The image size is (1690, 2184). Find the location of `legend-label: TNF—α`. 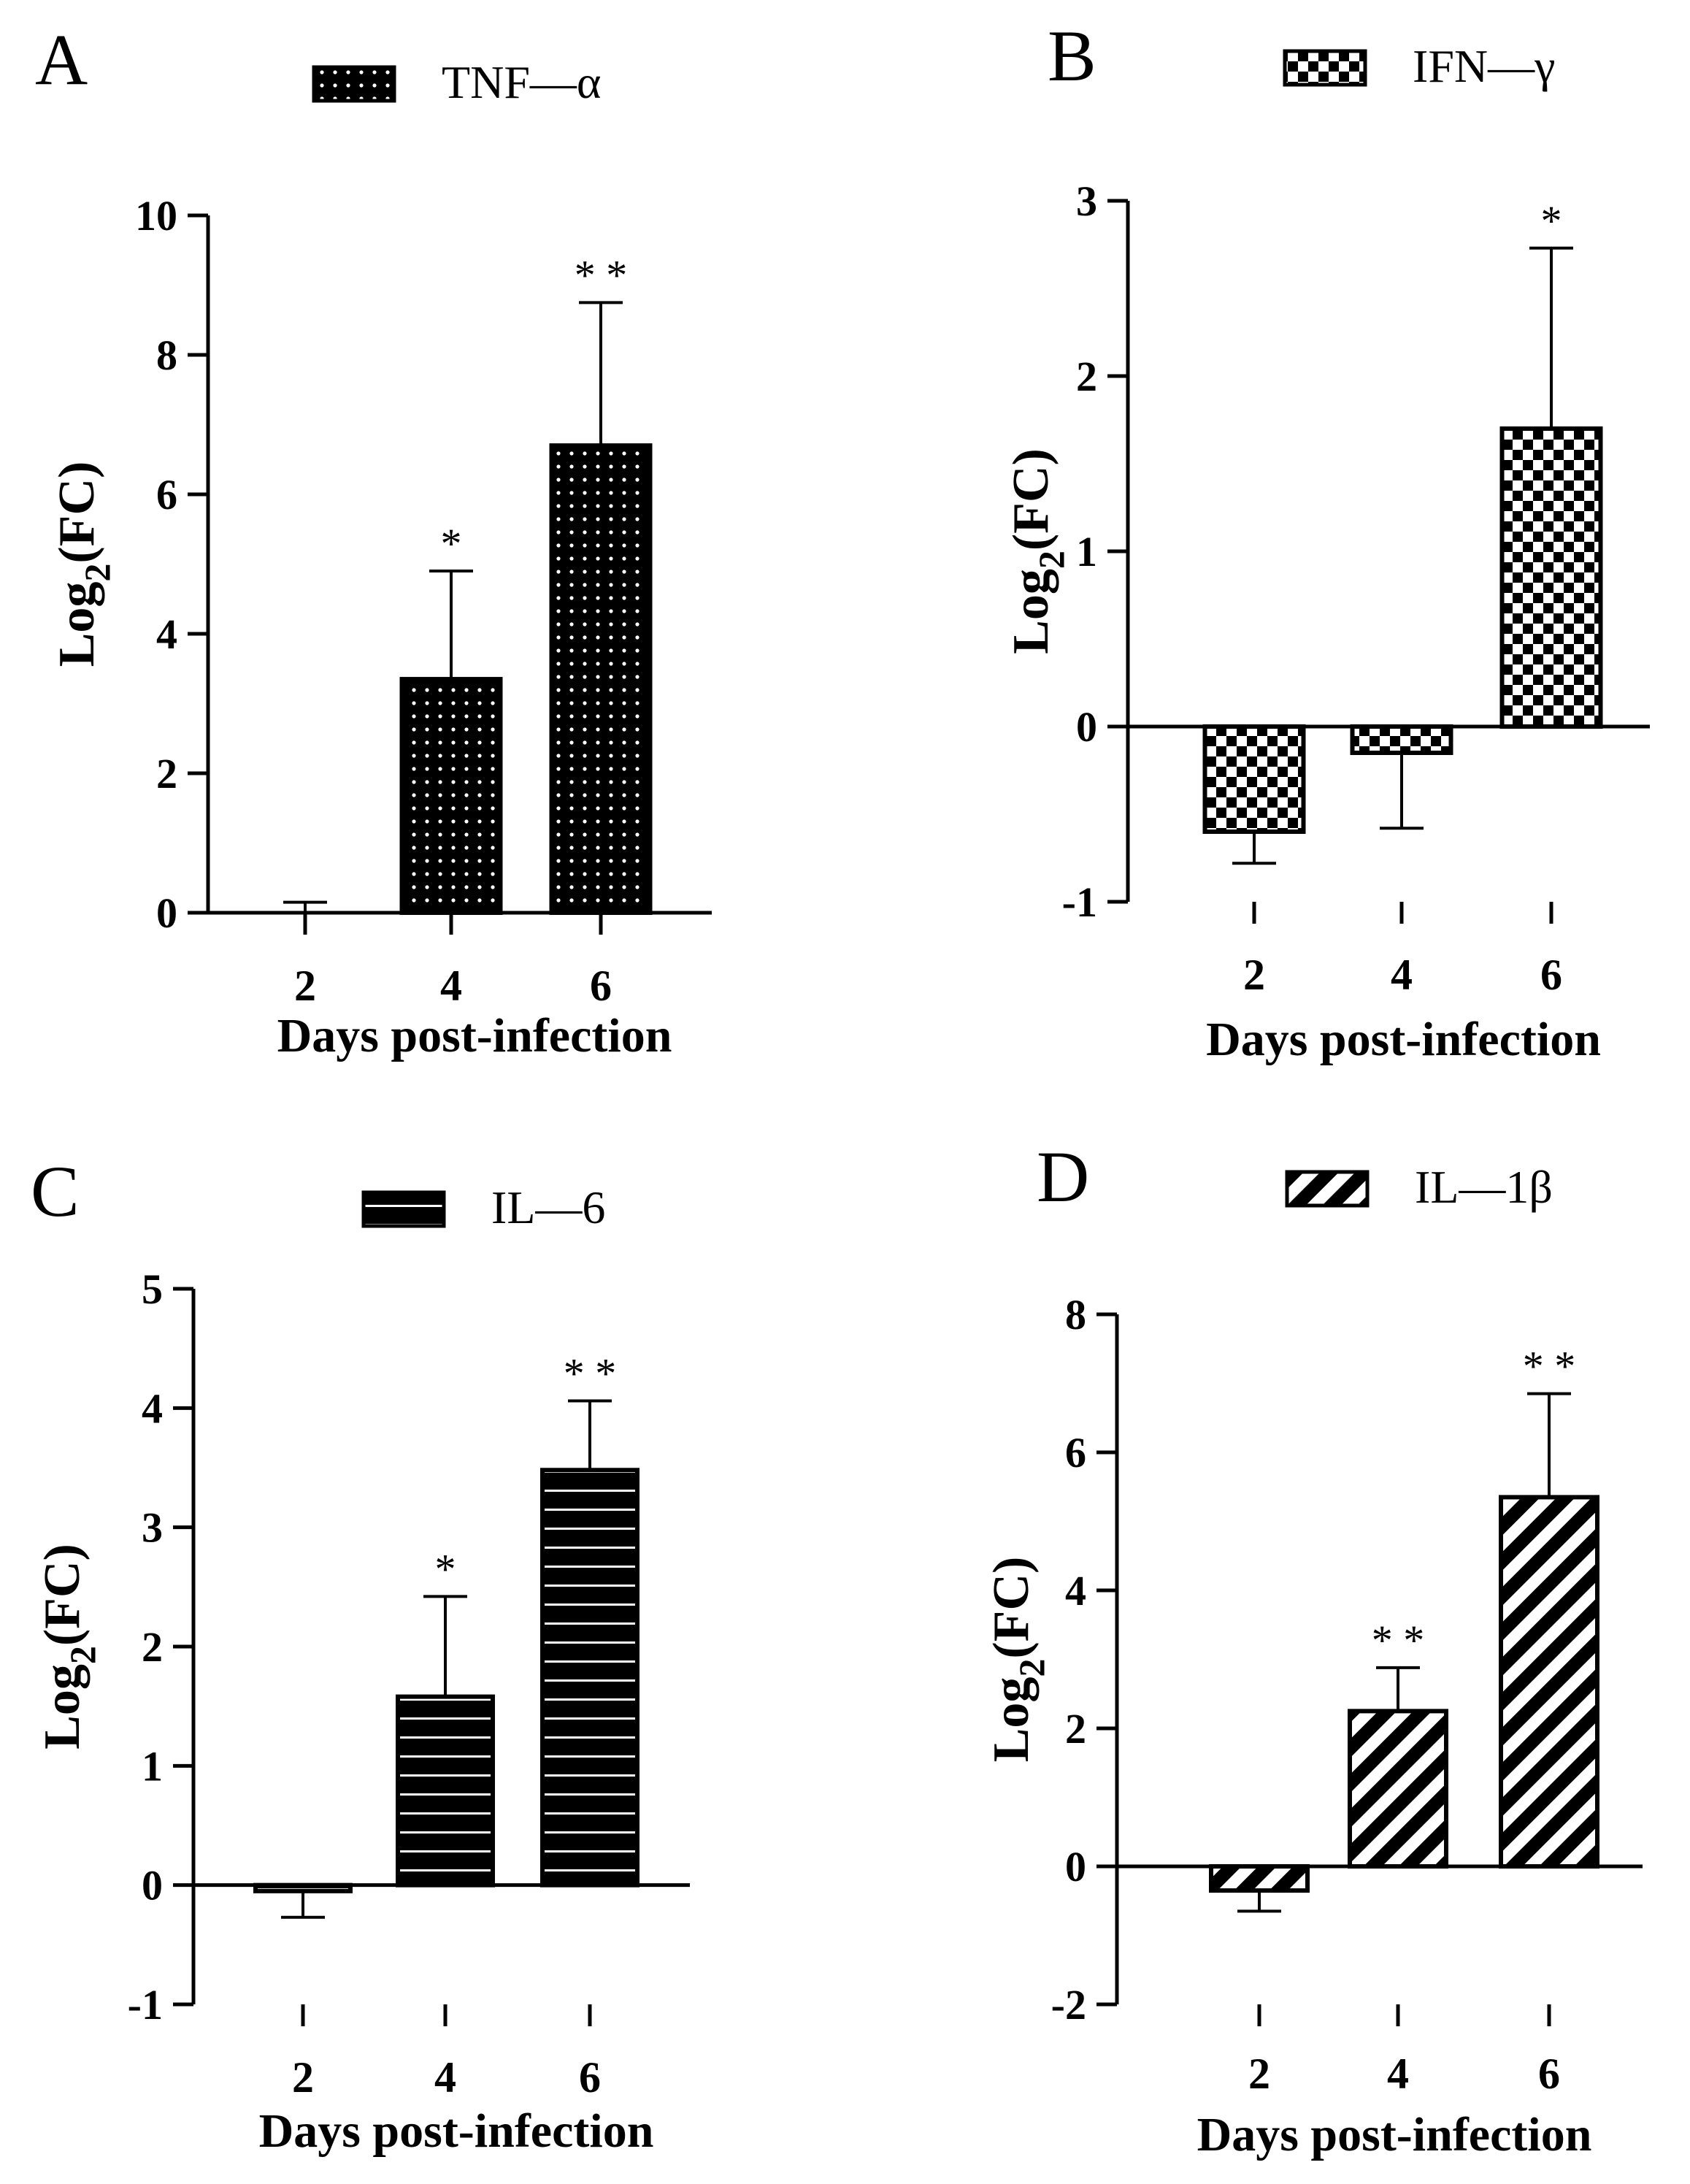

legend-label: TNF—α is located at coordinates (521, 82).